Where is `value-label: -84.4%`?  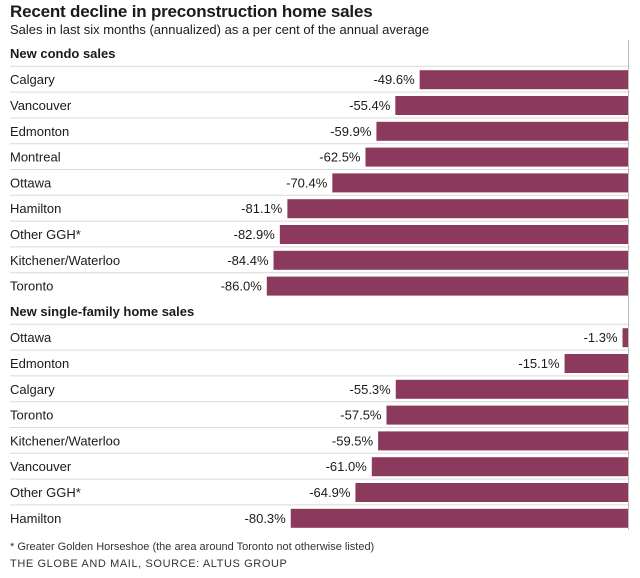 value-label: -84.4% is located at coordinates (248, 260).